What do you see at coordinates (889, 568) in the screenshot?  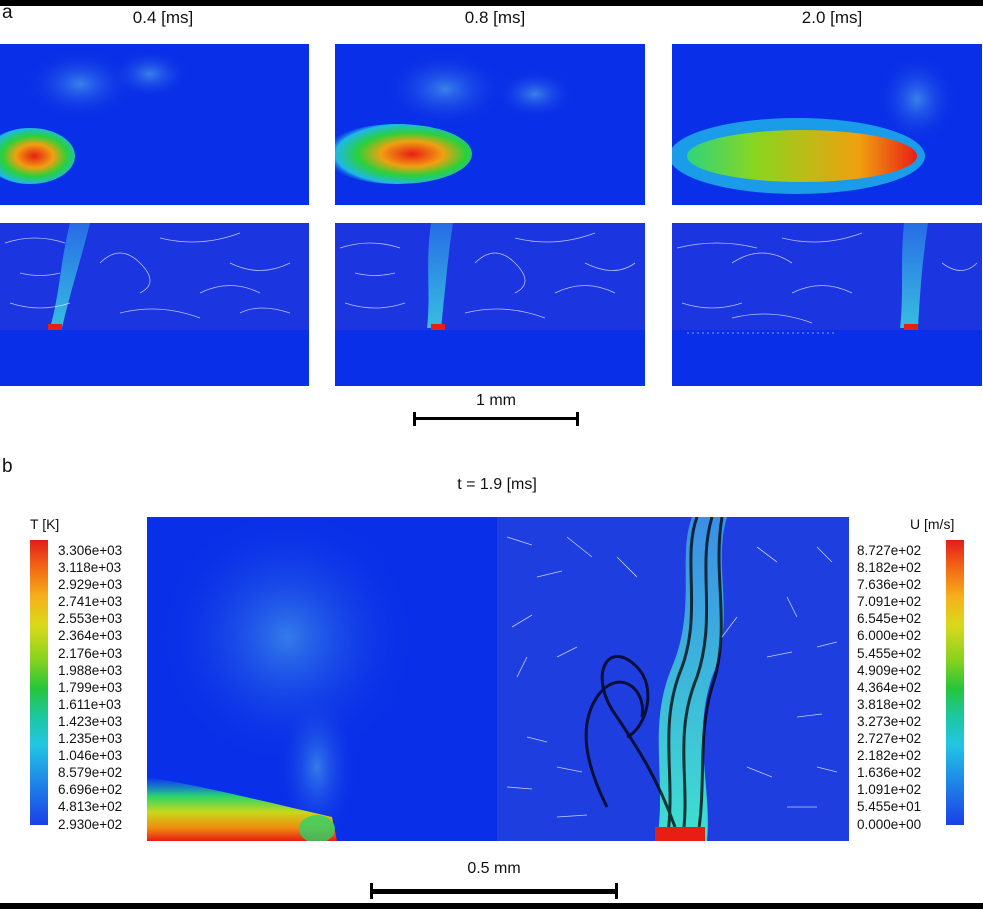 I see `velocity-tick: 8.182e+02` at bounding box center [889, 568].